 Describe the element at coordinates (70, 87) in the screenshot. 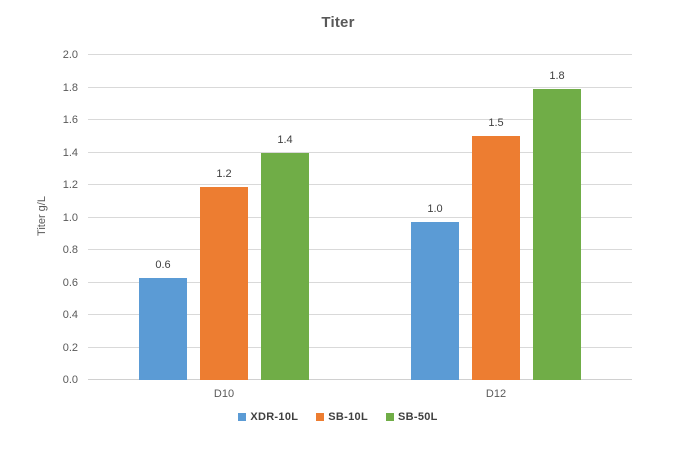

I see `y-tick-label: 1.8` at that location.